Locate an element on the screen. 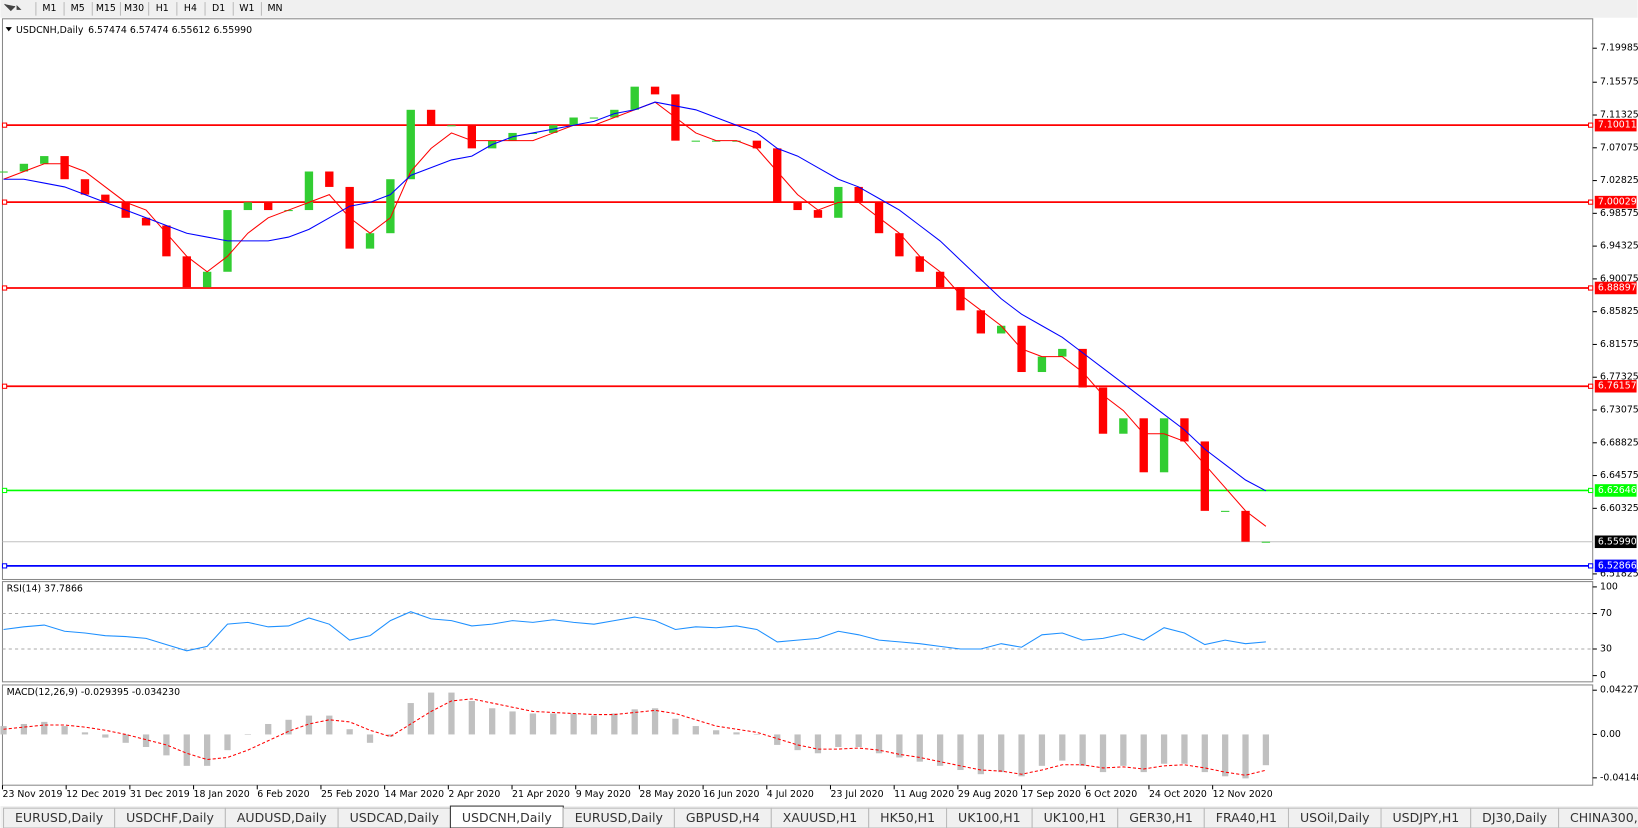 The height and width of the screenshot is (828, 1638). timeframe-button: H1 is located at coordinates (162, 8).